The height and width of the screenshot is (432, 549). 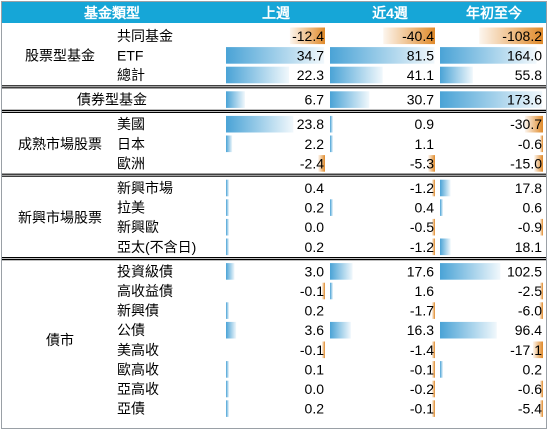 What do you see at coordinates (528, 247) in the screenshot?
I see `value-ytd: 18.1` at bounding box center [528, 247].